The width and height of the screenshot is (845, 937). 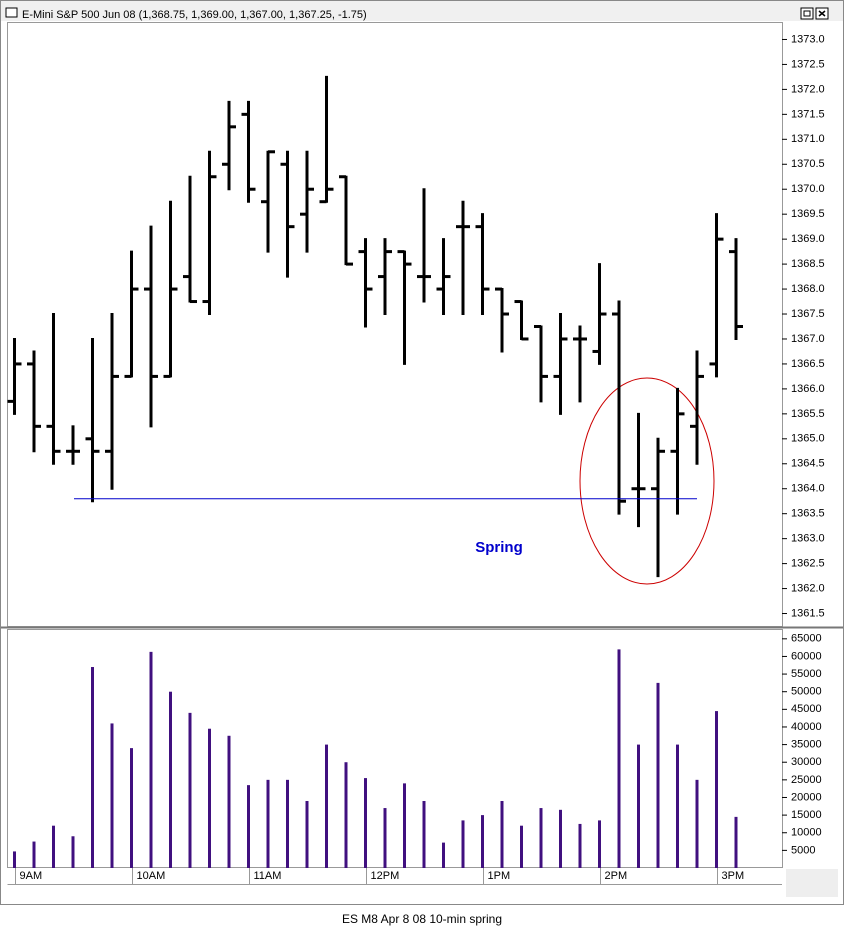 I want to click on y-tick-label: 1369.5, so click(x=808, y=214).